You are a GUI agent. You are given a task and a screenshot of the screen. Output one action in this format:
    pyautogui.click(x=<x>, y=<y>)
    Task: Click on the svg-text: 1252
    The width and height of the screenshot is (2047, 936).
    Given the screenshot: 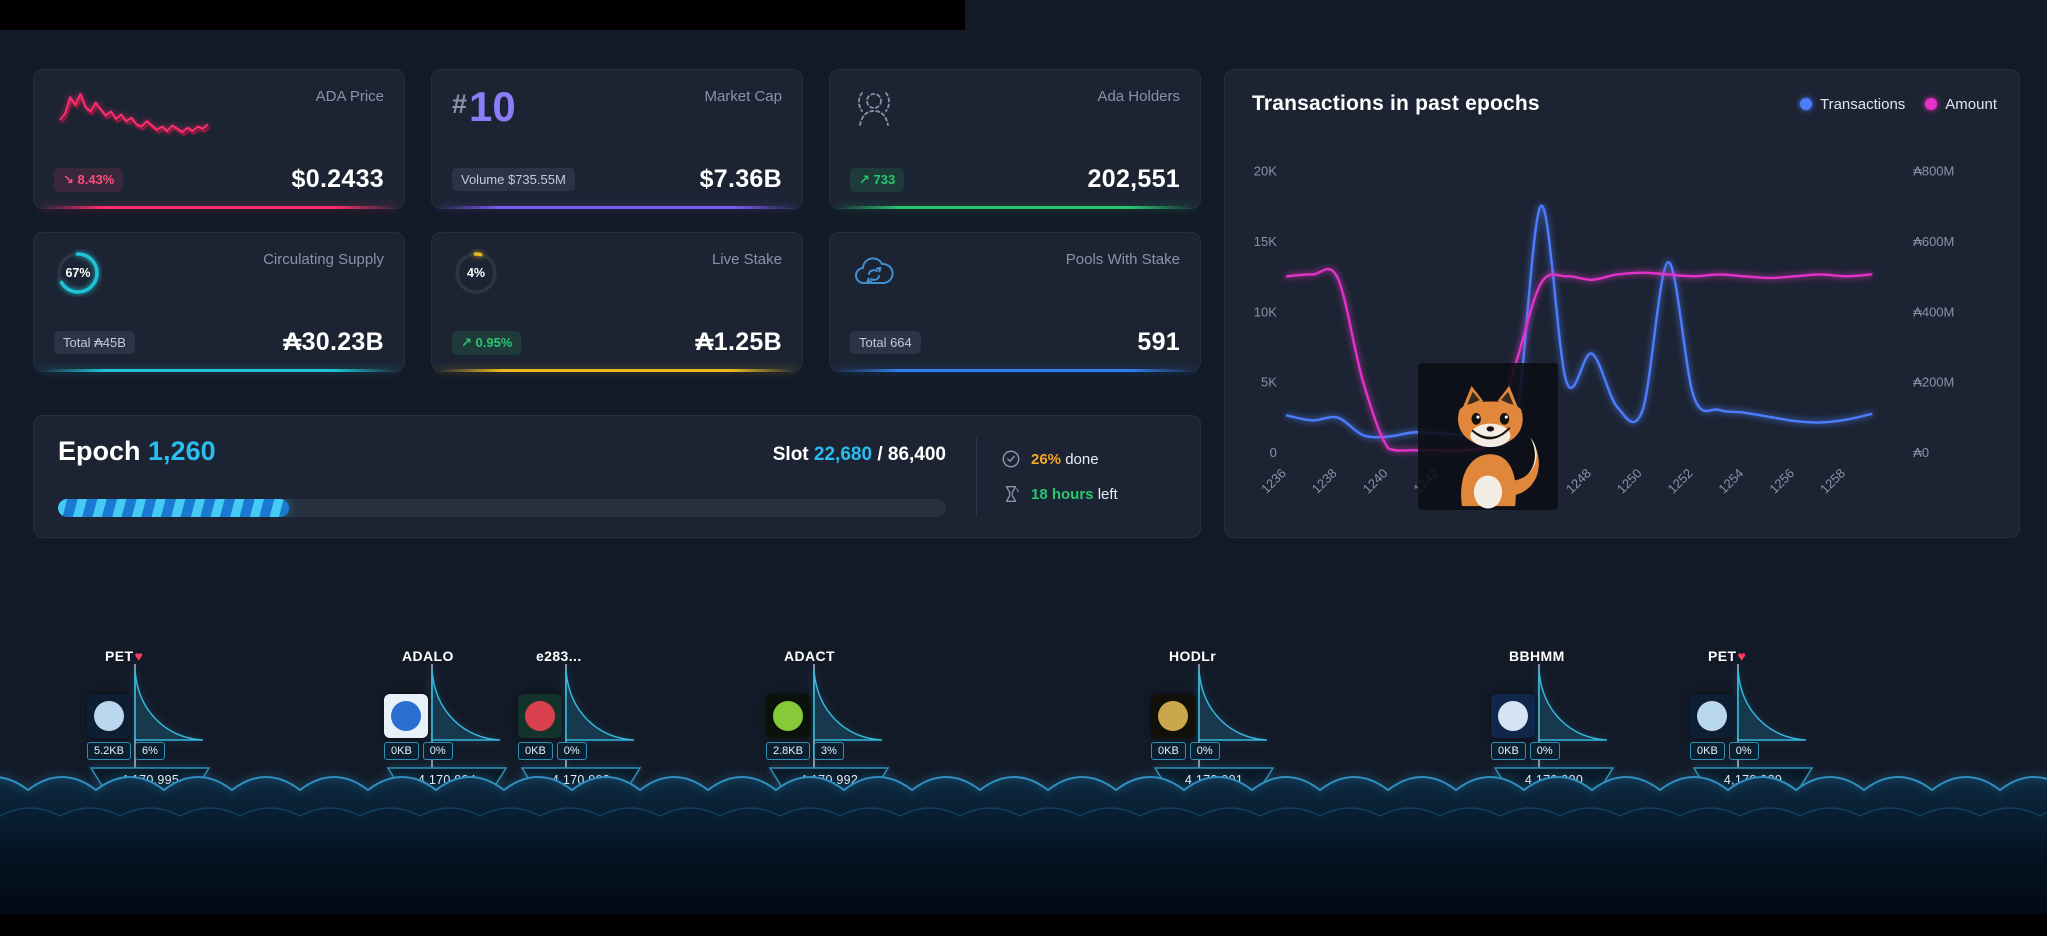 What is the action you would take?
    pyautogui.click(x=1680, y=480)
    